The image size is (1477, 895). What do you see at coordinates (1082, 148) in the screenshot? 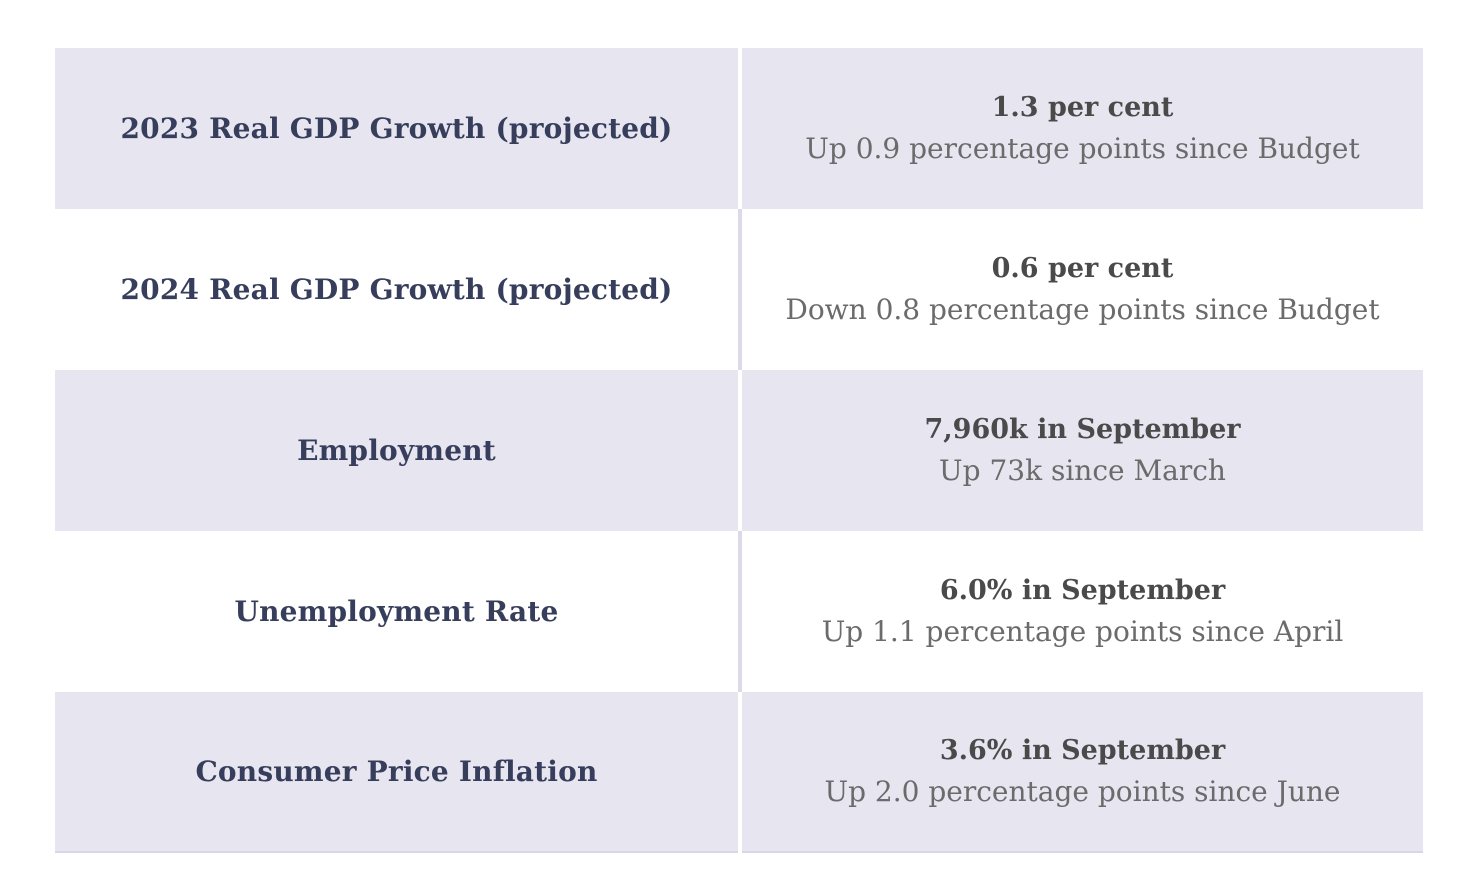
I see `indicator-change: Up 0.9 percentage points since Budget` at bounding box center [1082, 148].